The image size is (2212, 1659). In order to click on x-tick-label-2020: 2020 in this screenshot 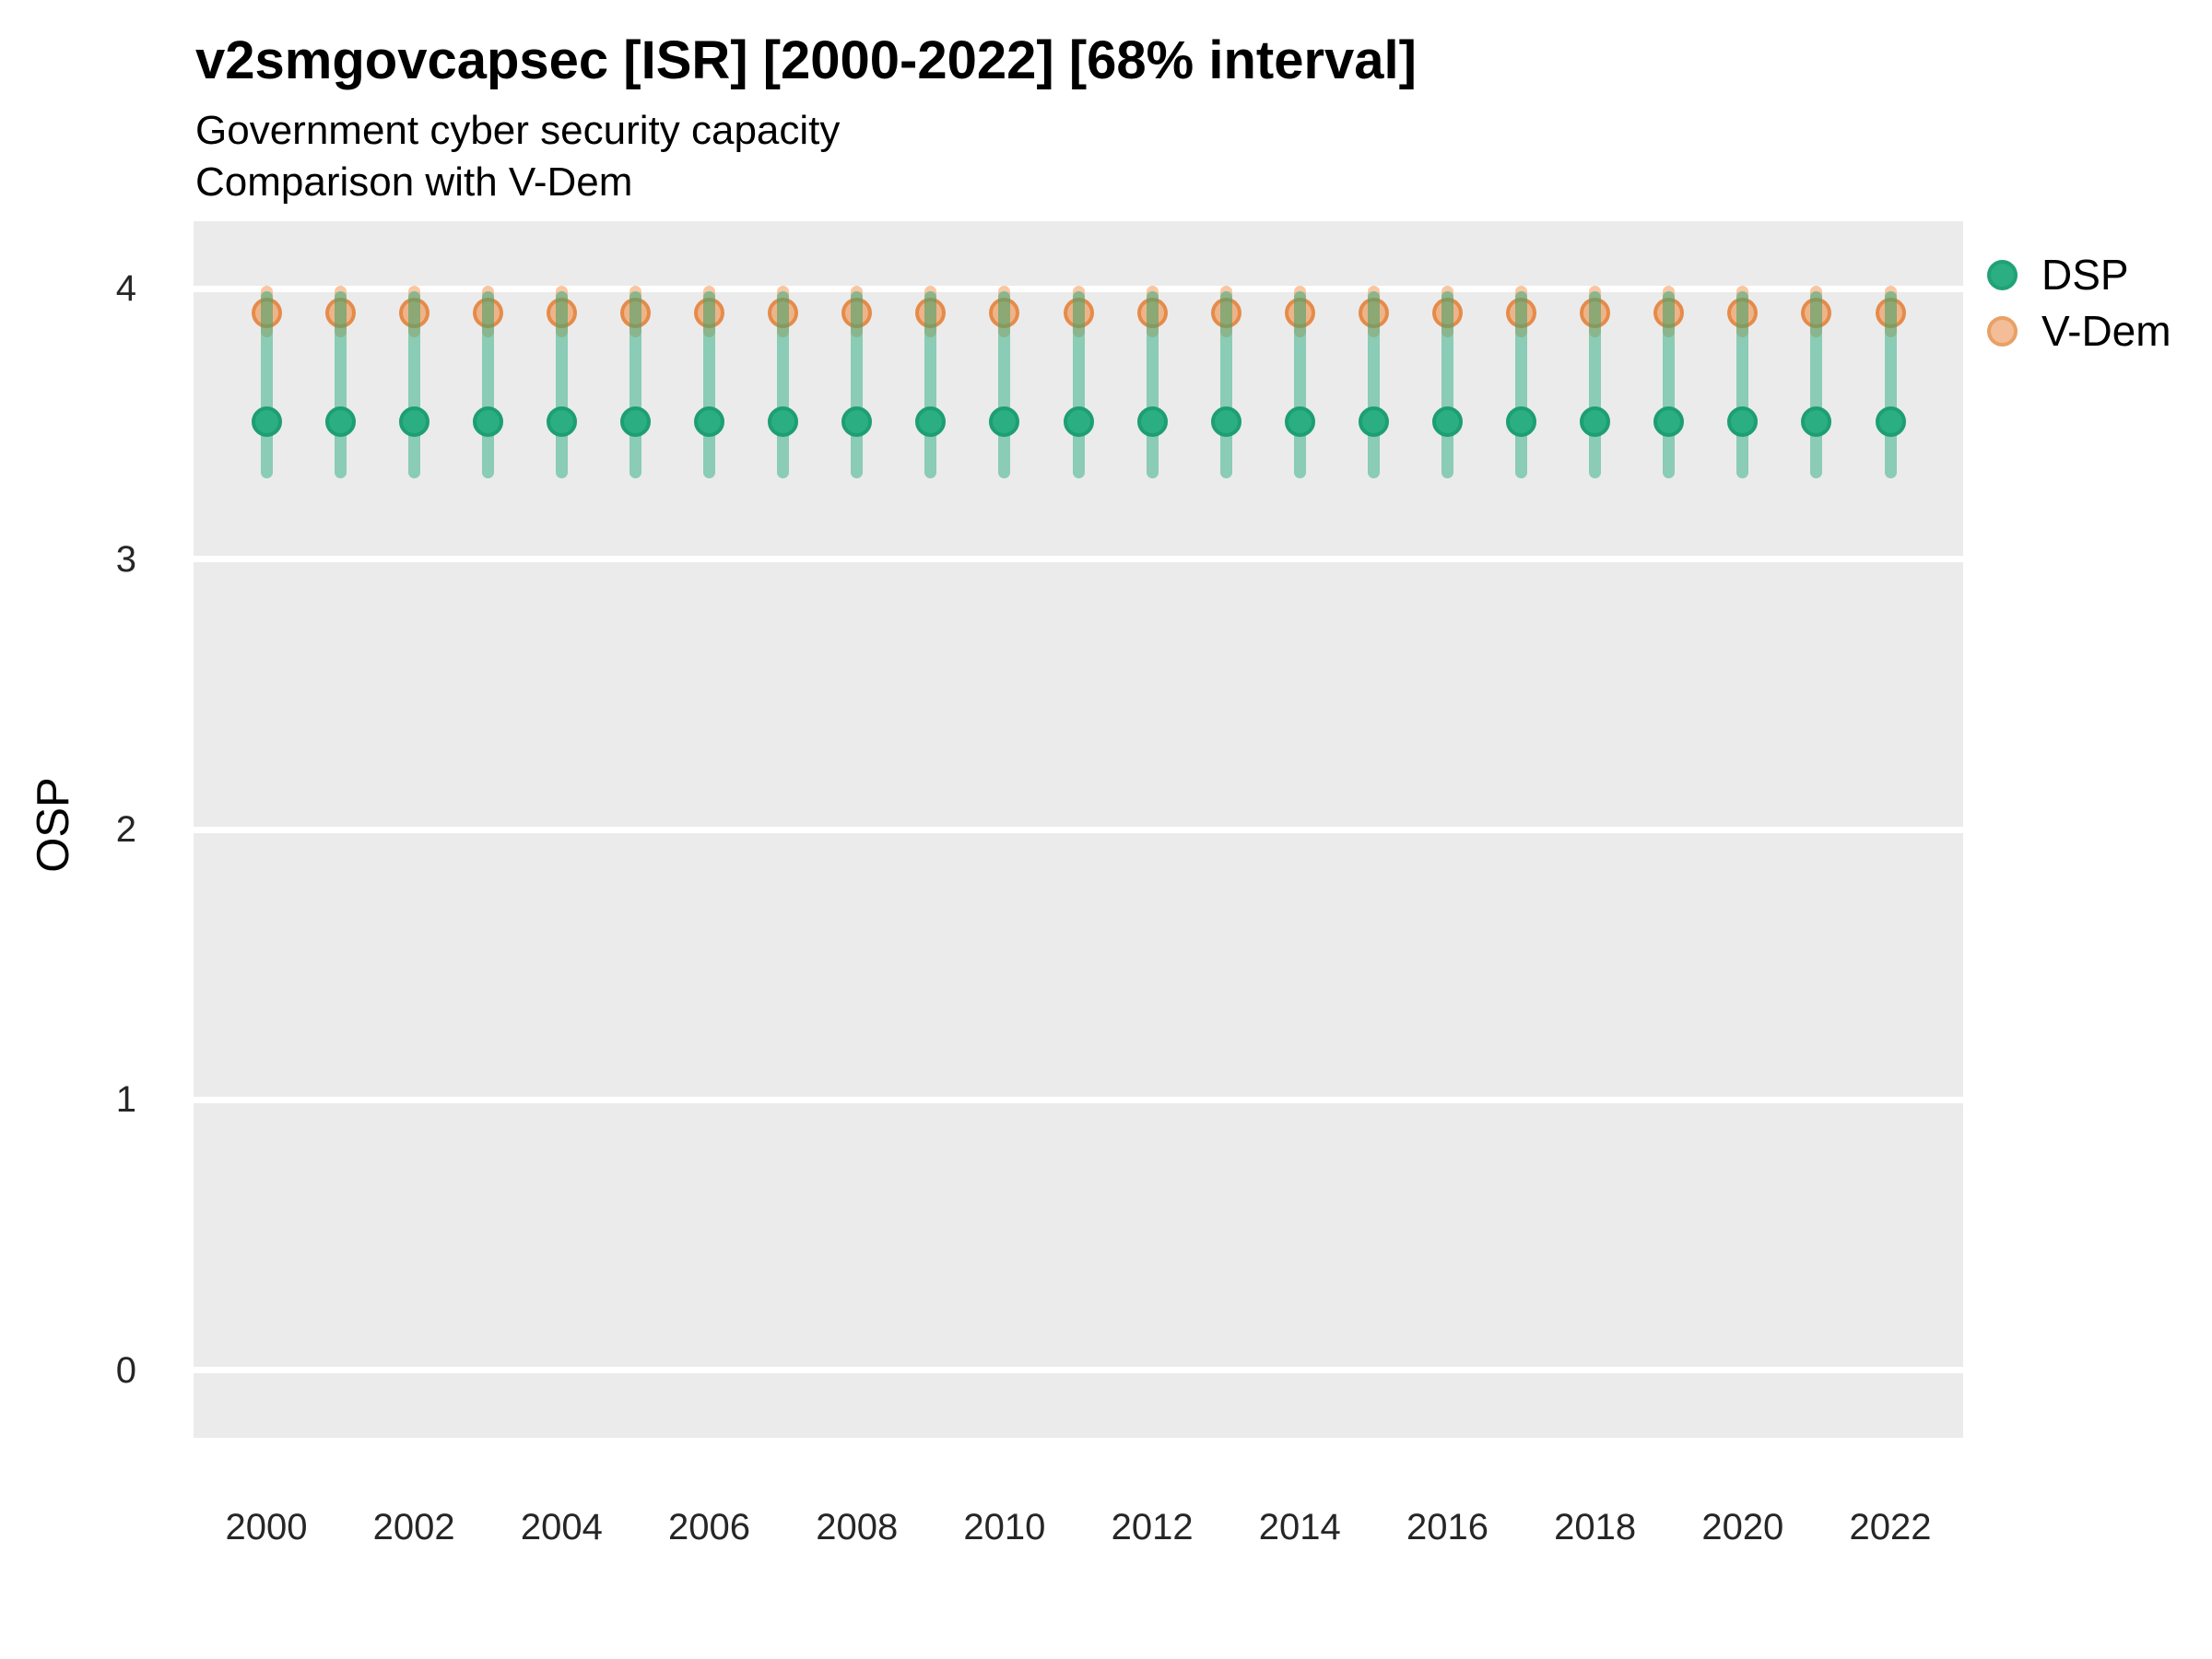, I will do `click(1742, 1527)`.